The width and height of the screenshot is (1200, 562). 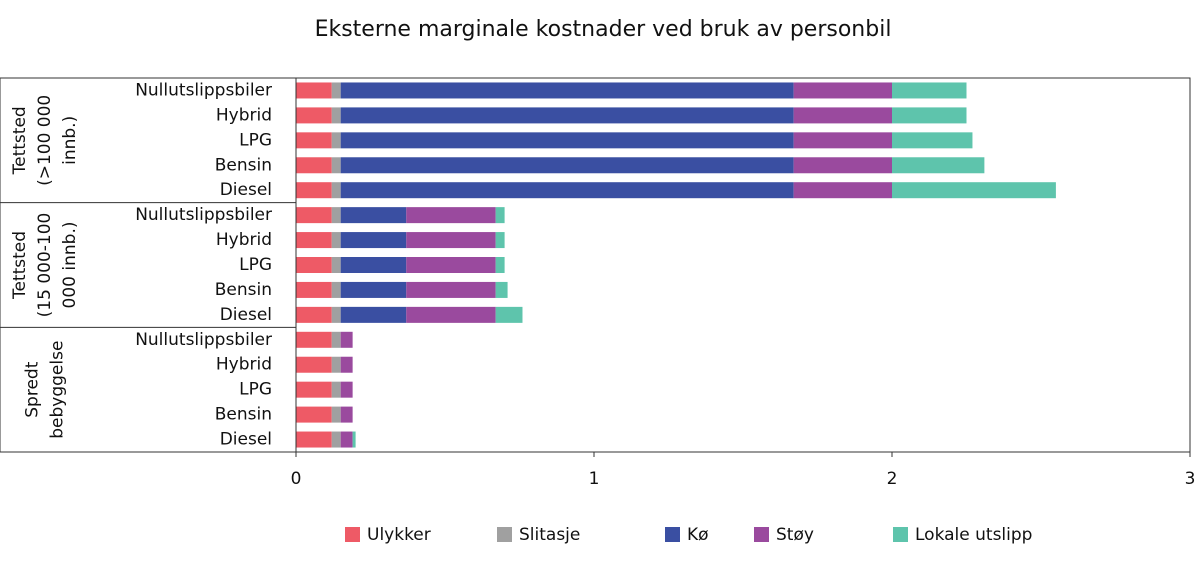 I want to click on legend-label: Slitasje, so click(x=549, y=535).